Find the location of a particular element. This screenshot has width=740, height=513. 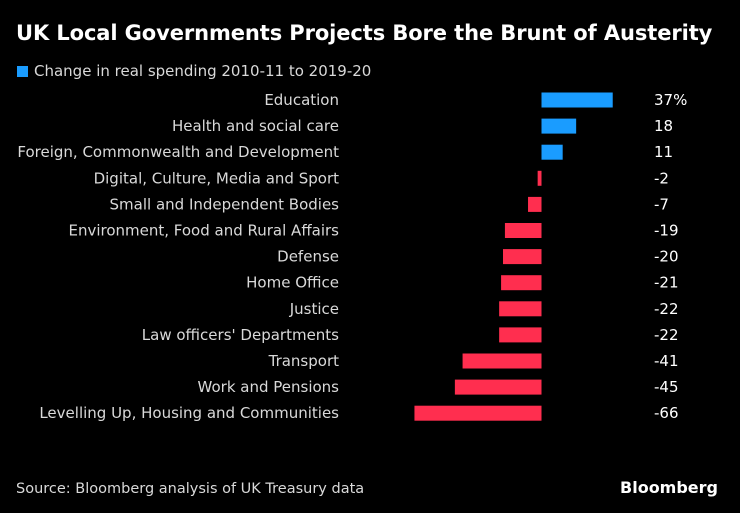

category-label: Justice is located at coordinates (314, 309).